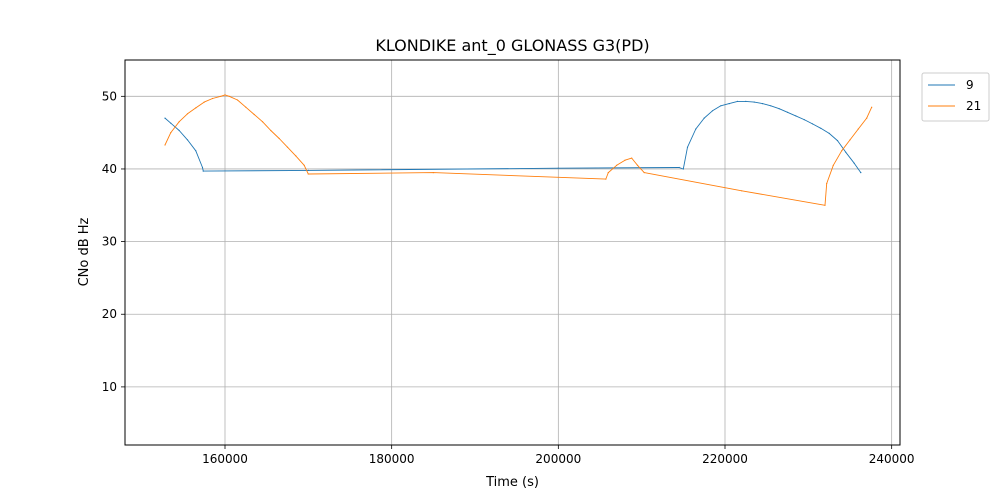 This screenshot has height=500, width=1000. Describe the element at coordinates (512, 482) in the screenshot. I see `x-axis-title: Time (s)` at that location.